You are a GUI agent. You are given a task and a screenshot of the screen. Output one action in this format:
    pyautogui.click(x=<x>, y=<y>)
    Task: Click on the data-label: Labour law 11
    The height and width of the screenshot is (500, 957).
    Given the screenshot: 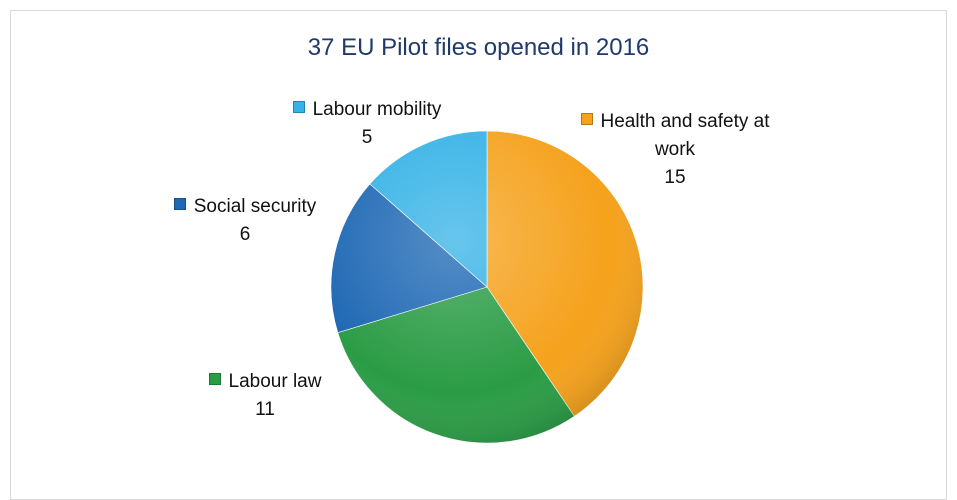 What is the action you would take?
    pyautogui.click(x=265, y=396)
    